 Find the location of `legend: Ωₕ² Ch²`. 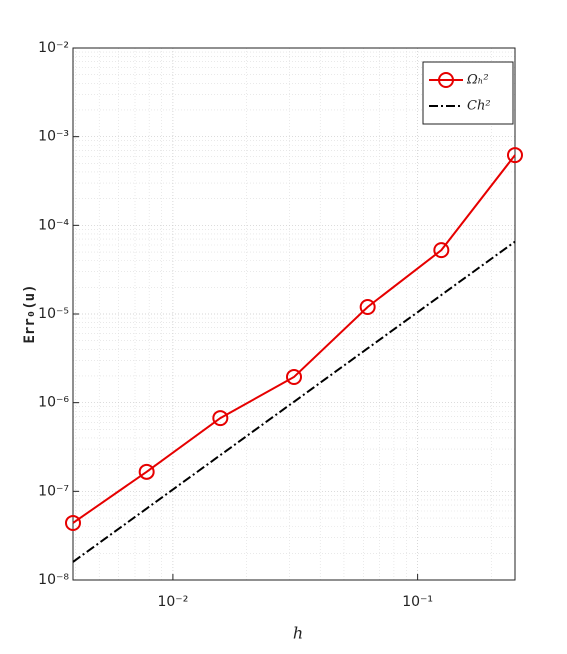

legend: Ωₕ² Ch² is located at coordinates (468, 93).